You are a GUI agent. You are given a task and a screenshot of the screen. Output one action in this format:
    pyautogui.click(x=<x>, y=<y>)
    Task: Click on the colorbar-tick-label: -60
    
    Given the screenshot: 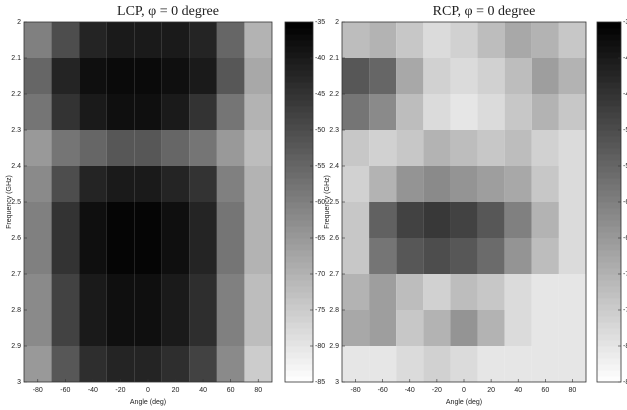 What is the action you would take?
    pyautogui.click(x=625, y=202)
    